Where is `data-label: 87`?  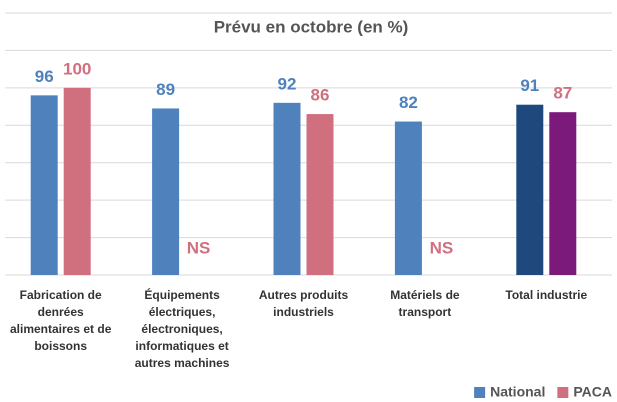
data-label: 87 is located at coordinates (562, 93).